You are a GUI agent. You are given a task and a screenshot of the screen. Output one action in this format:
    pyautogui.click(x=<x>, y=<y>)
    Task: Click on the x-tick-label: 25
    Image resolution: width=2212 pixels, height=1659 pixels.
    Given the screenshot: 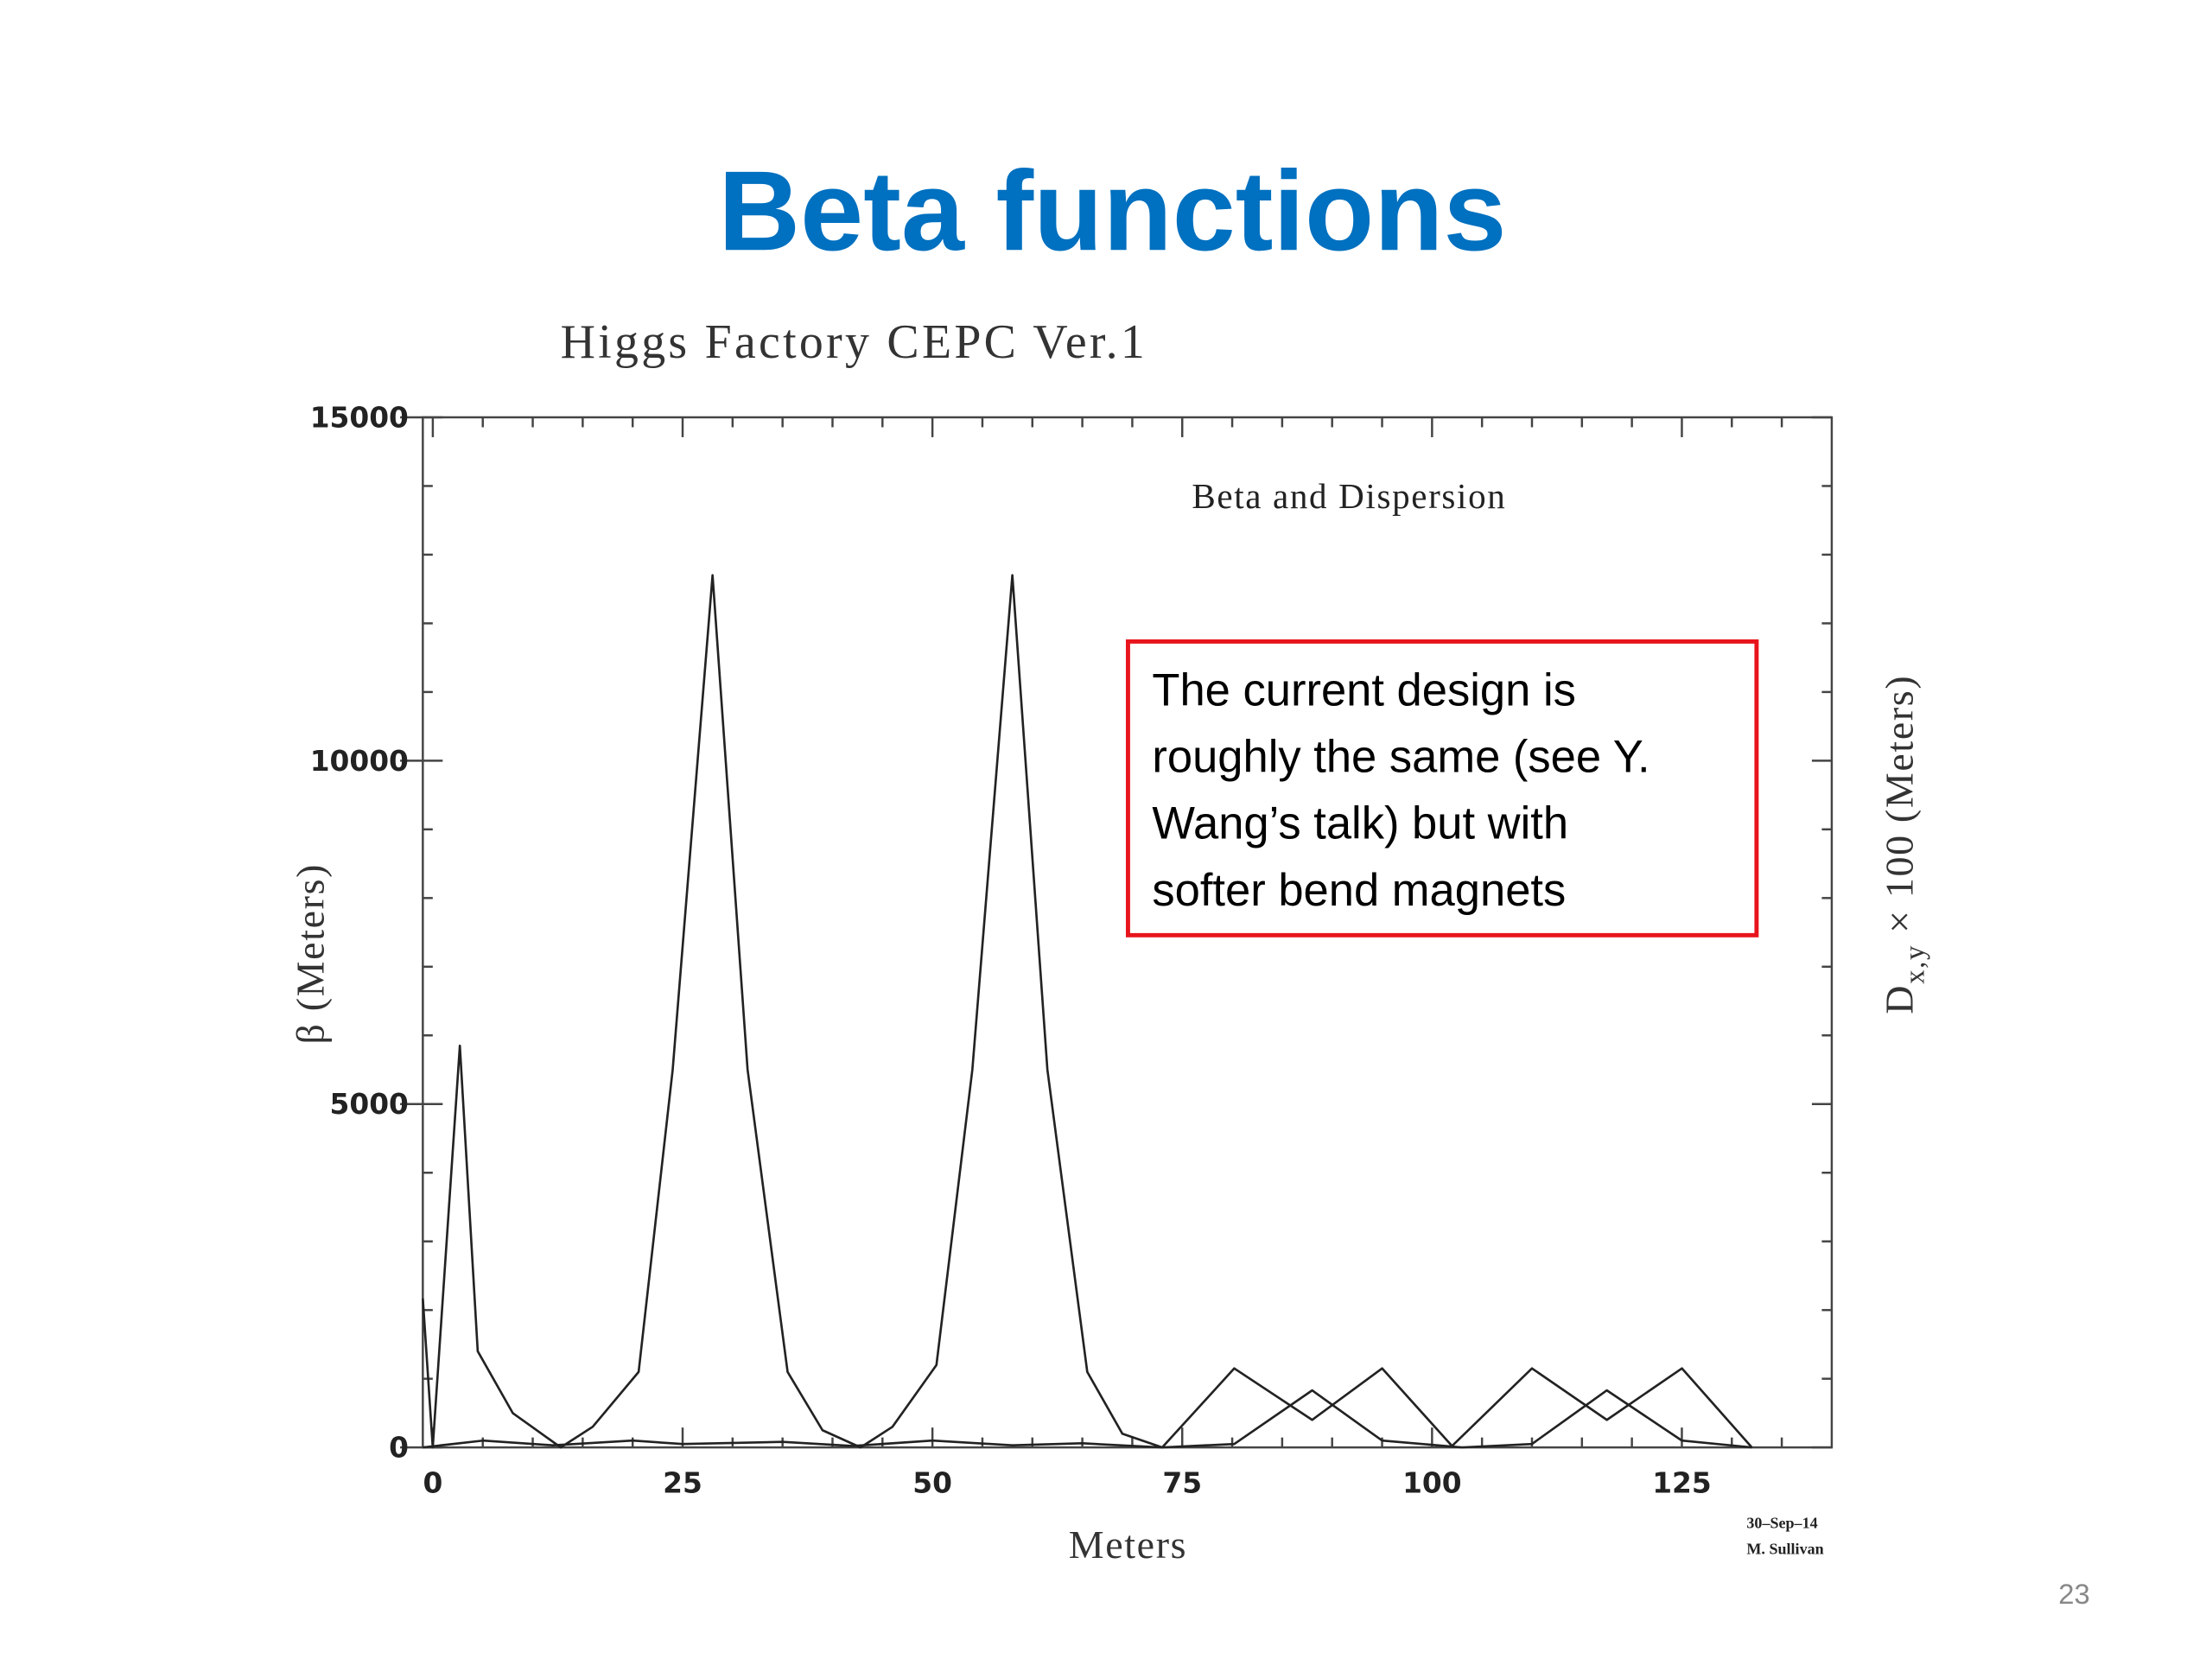 What is the action you would take?
    pyautogui.click(x=682, y=1483)
    